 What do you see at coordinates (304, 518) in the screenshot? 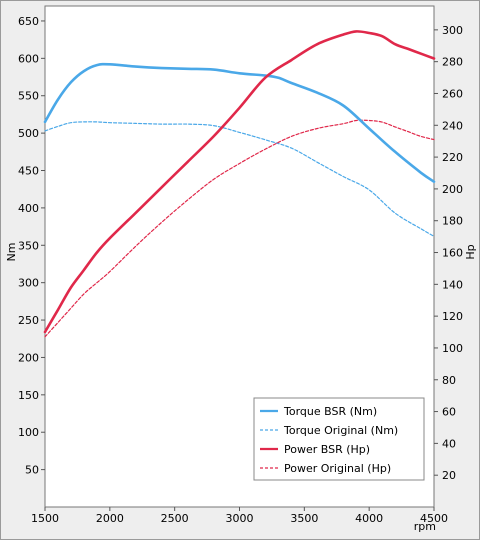
I see `x-tick-label: 3500` at bounding box center [304, 518].